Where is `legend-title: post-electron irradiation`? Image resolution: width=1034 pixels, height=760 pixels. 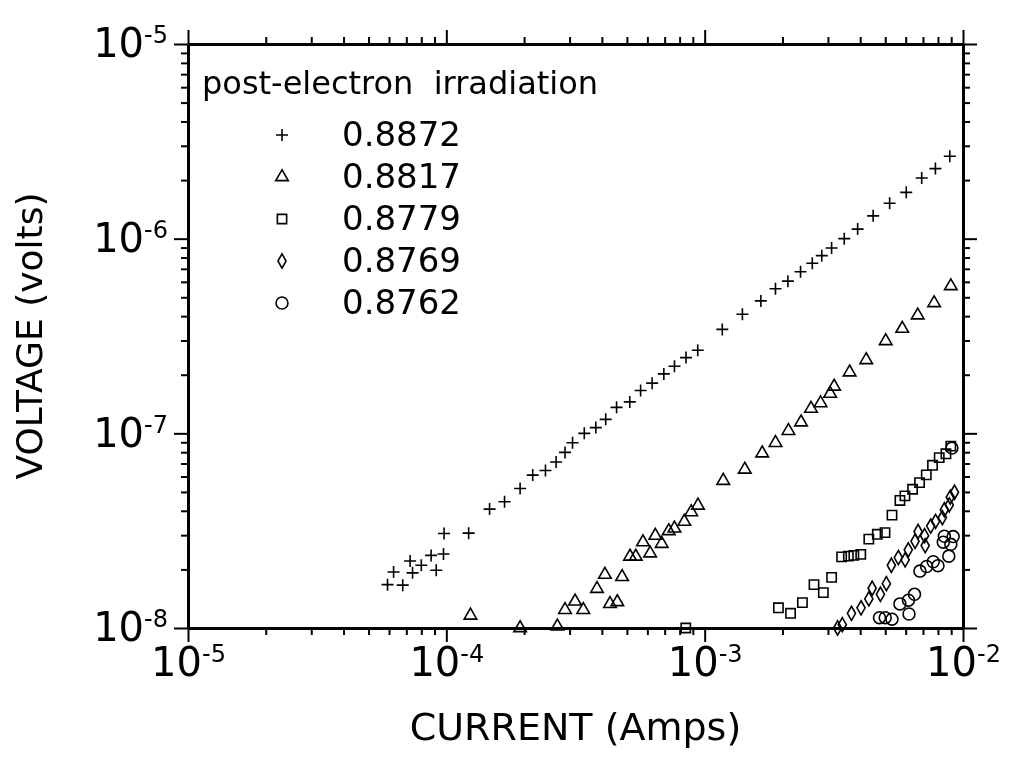 legend-title: post-electron irradiation is located at coordinates (400, 83).